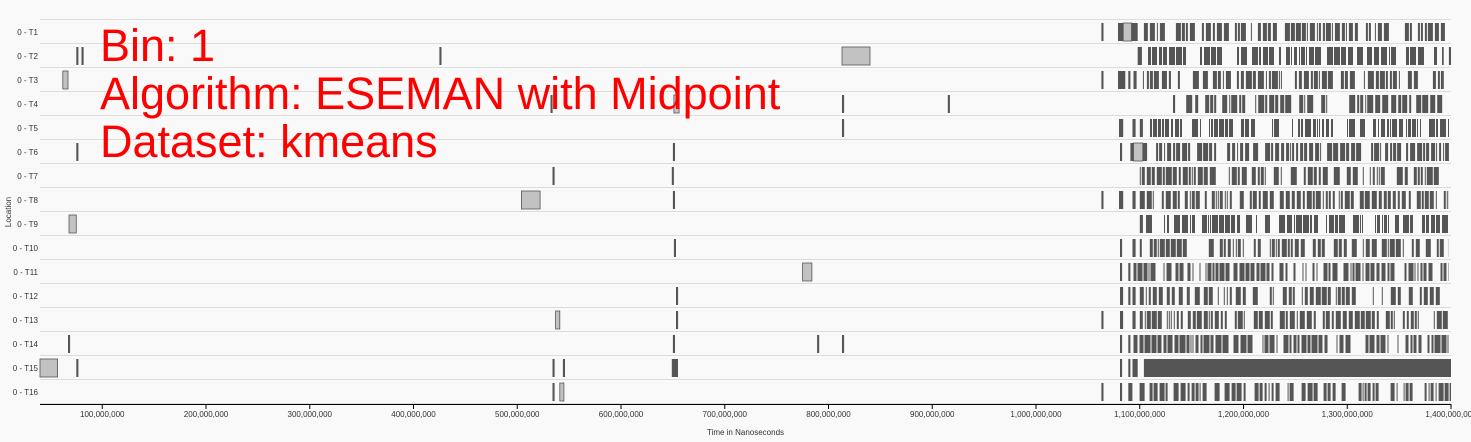 The height and width of the screenshot is (442, 1471). I want to click on row-label: 0 - T4, so click(27, 104).